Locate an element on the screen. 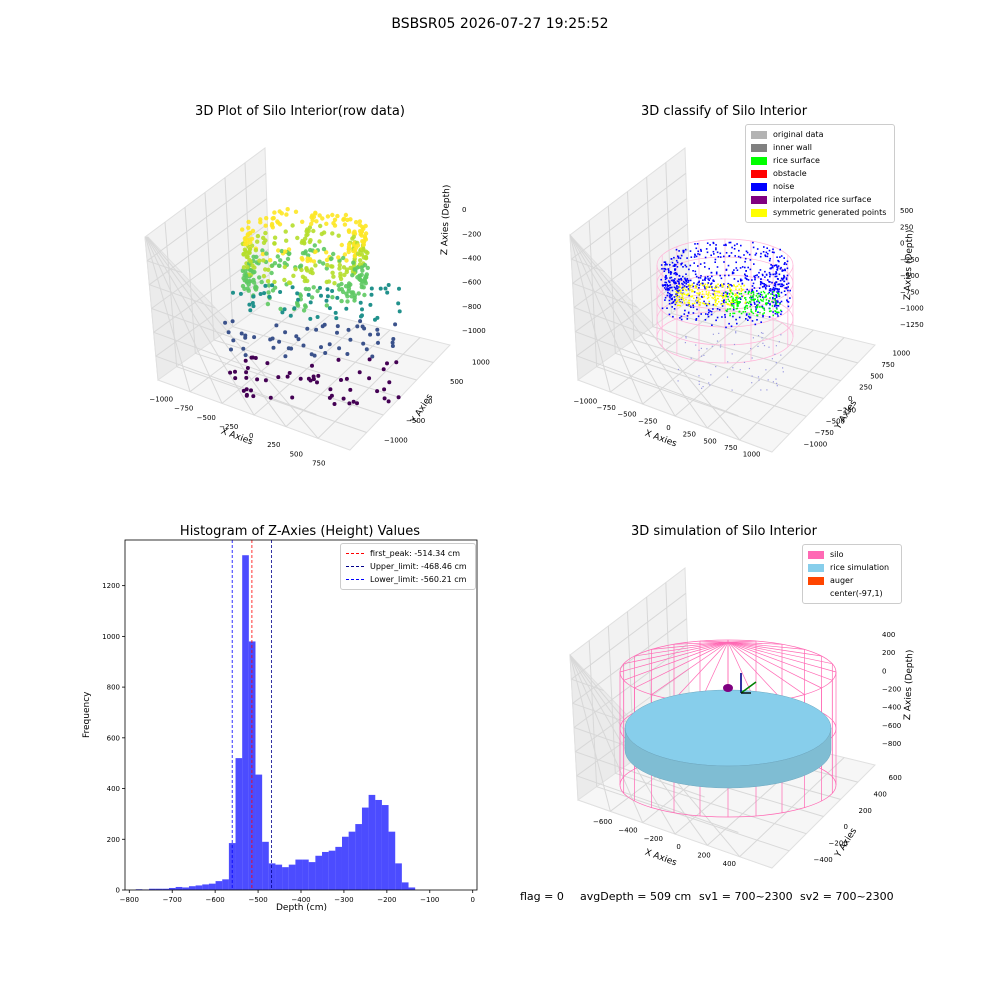  grid-line is located at coordinates (629, 216).